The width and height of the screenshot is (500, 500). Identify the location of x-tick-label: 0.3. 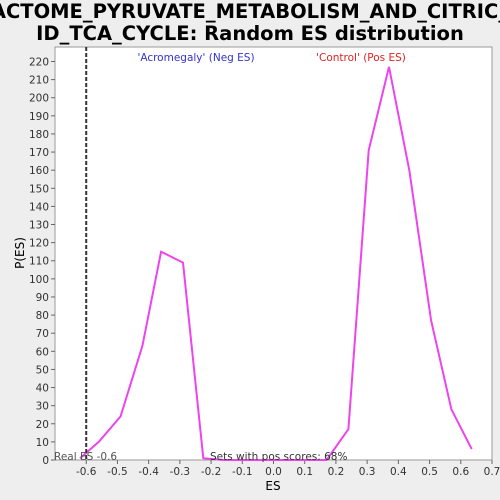
(367, 472).